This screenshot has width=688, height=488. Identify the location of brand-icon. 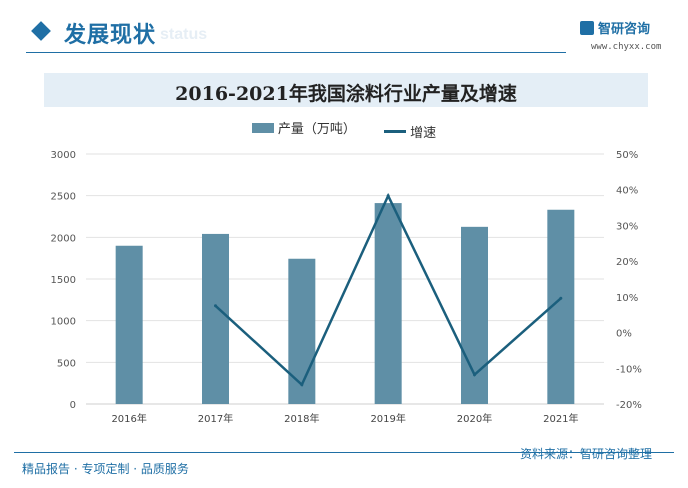
(587, 28).